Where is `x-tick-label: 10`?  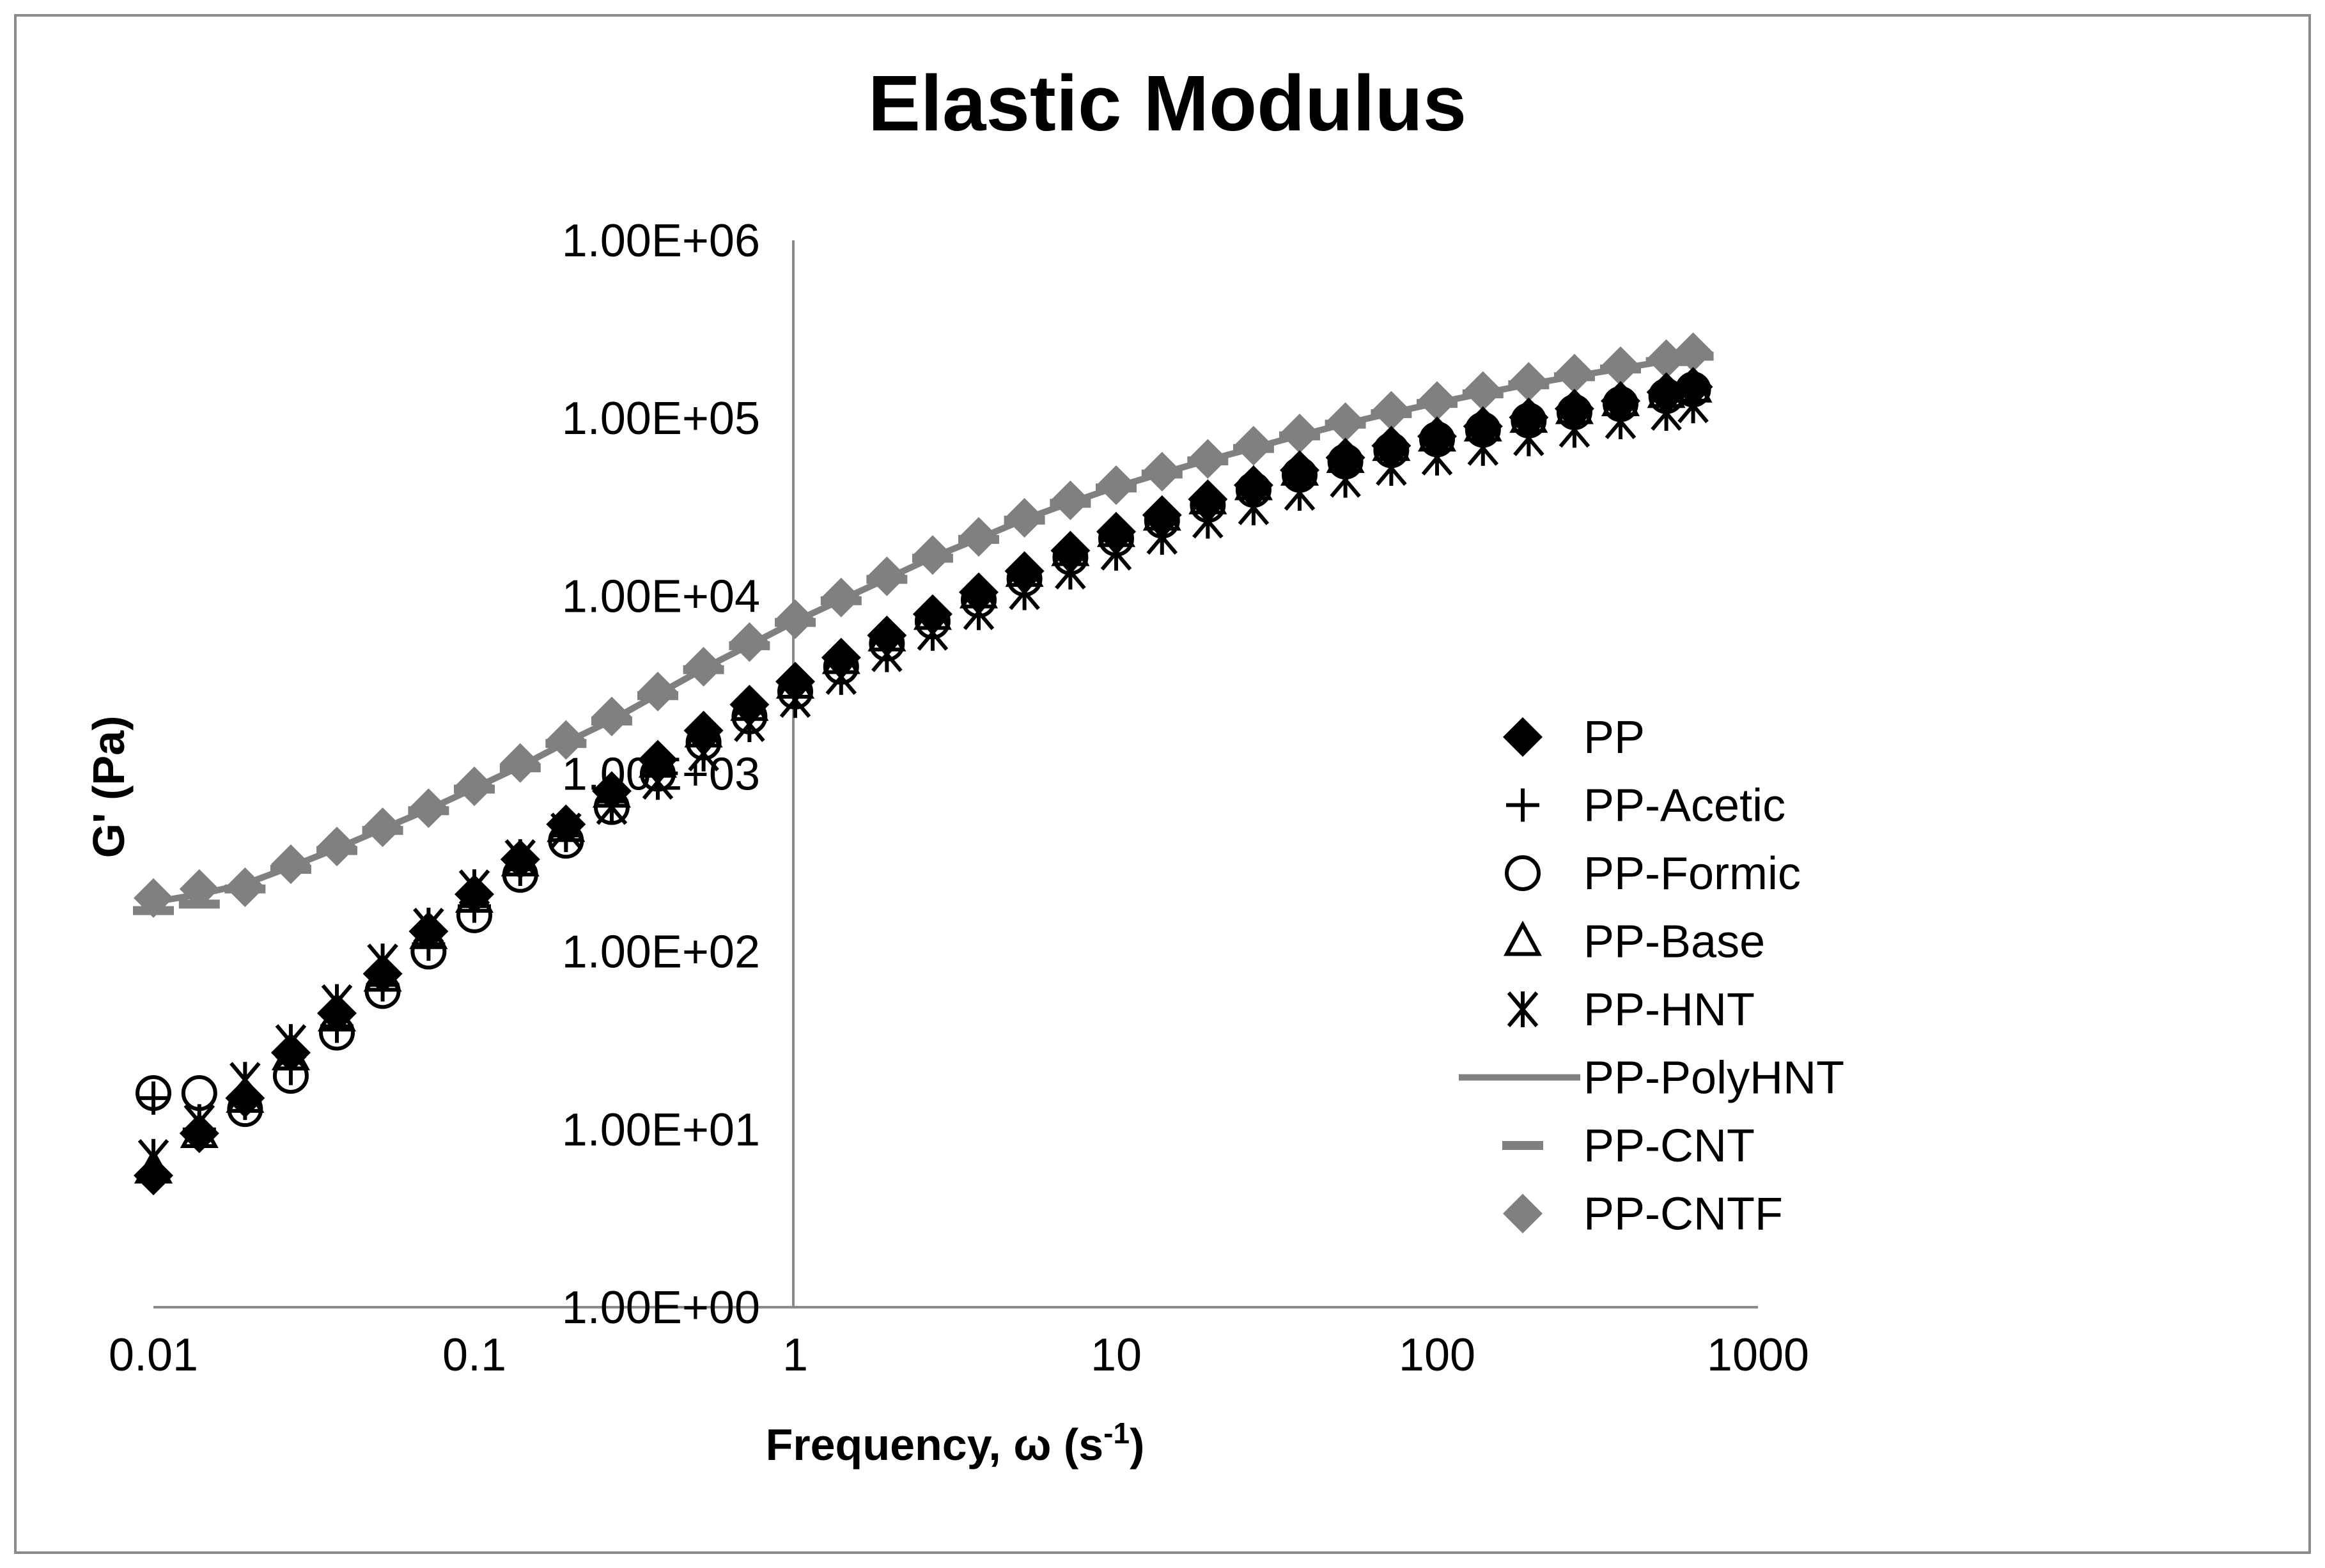
x-tick-label: 10 is located at coordinates (1116, 1356).